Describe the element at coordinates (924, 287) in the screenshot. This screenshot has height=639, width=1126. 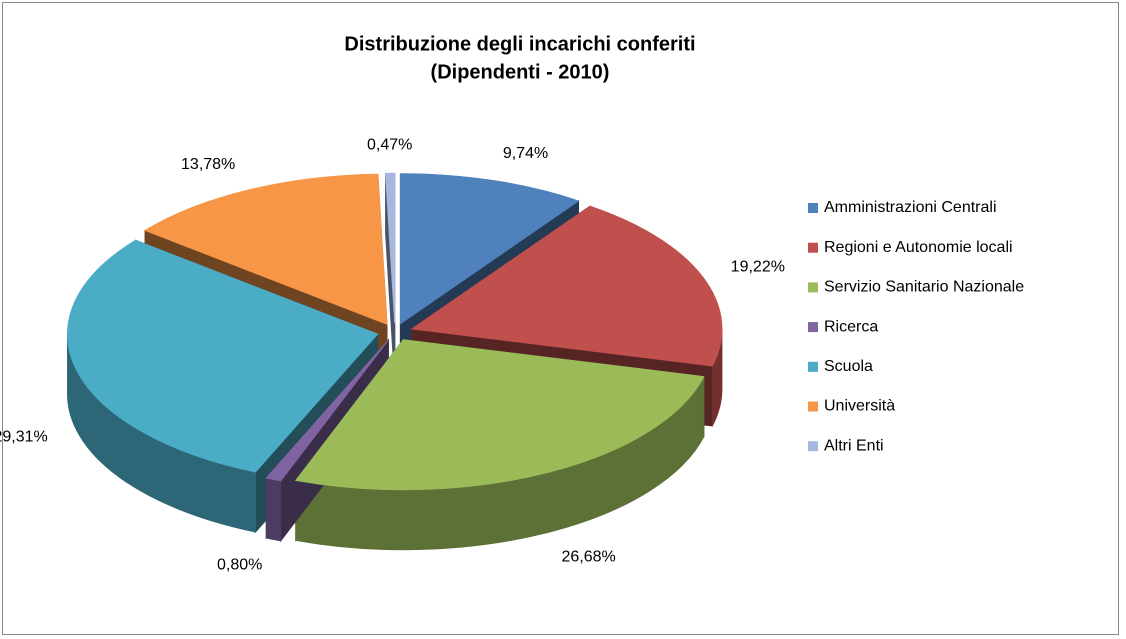
I see `legend-label: Servizio Sanitario Nazionale` at that location.